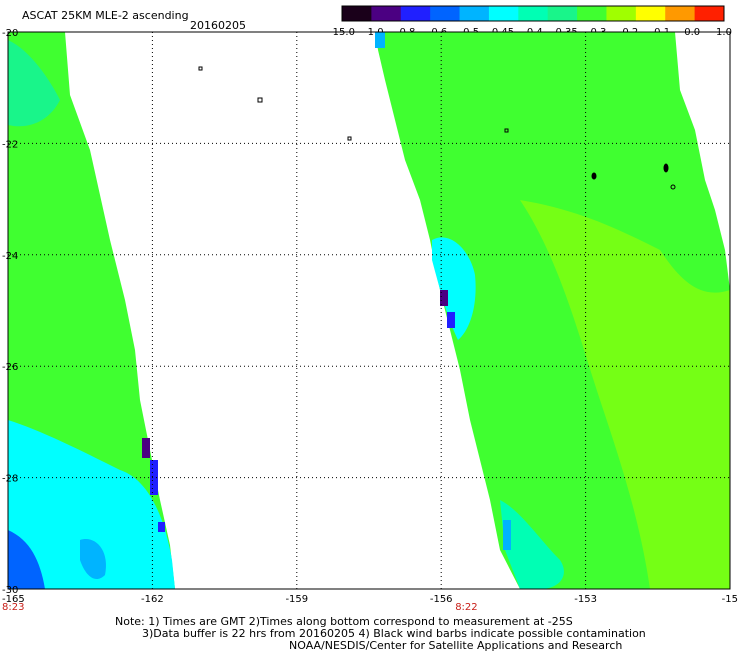 This screenshot has height=652, width=740. What do you see at coordinates (240, 607) in the screenshot?
I see `pass-time-labels: 8:23 8:22` at bounding box center [240, 607].